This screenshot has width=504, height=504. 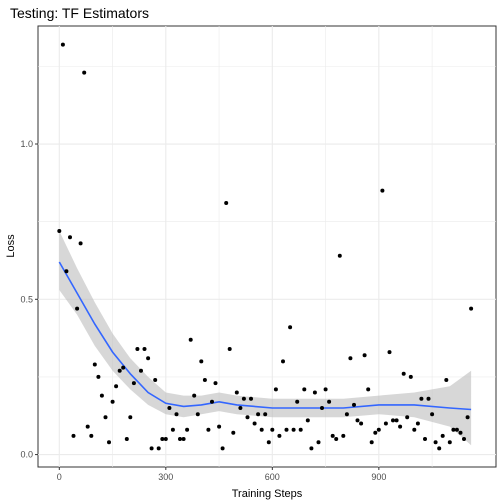 I want to click on x-axis-ticks: 0 300 600 900, so click(x=221, y=474).